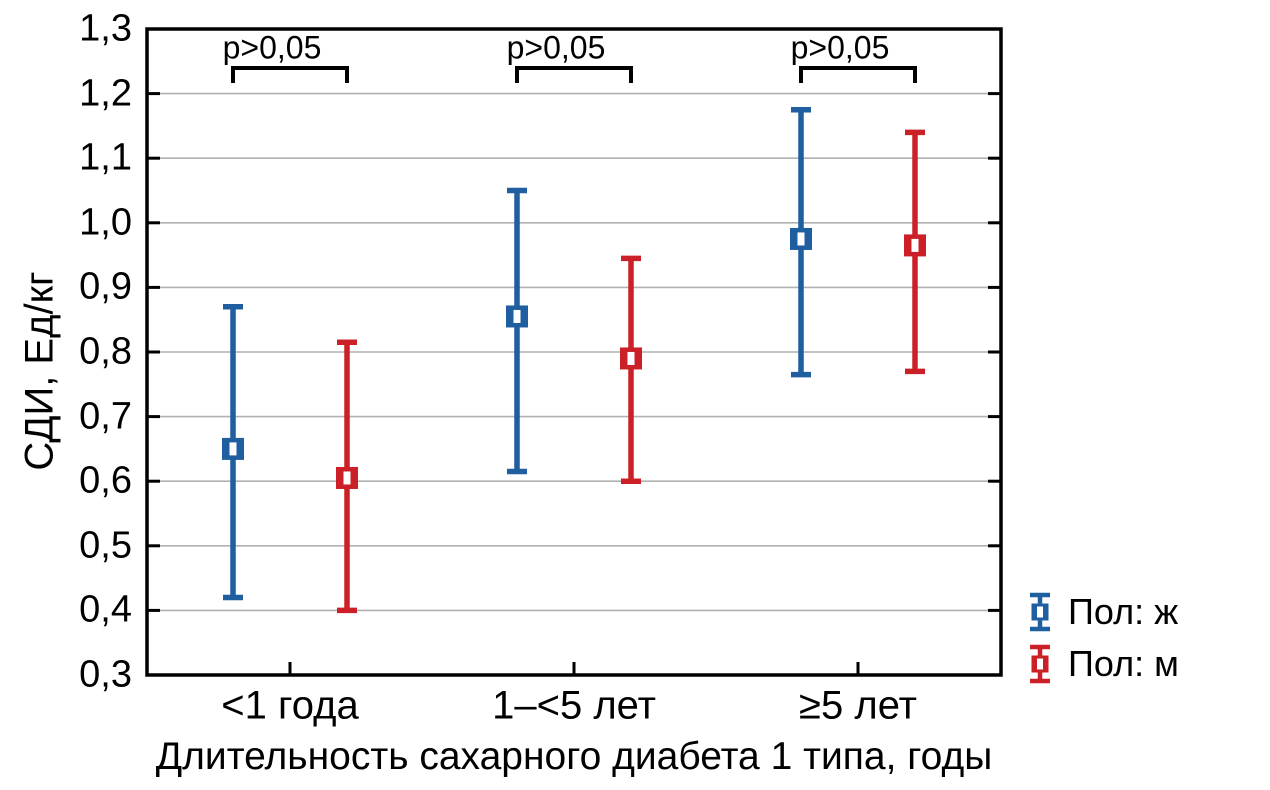 The image size is (1270, 790). Describe the element at coordinates (105, 609) in the screenshot. I see `y-tick-label: 0,4` at that location.